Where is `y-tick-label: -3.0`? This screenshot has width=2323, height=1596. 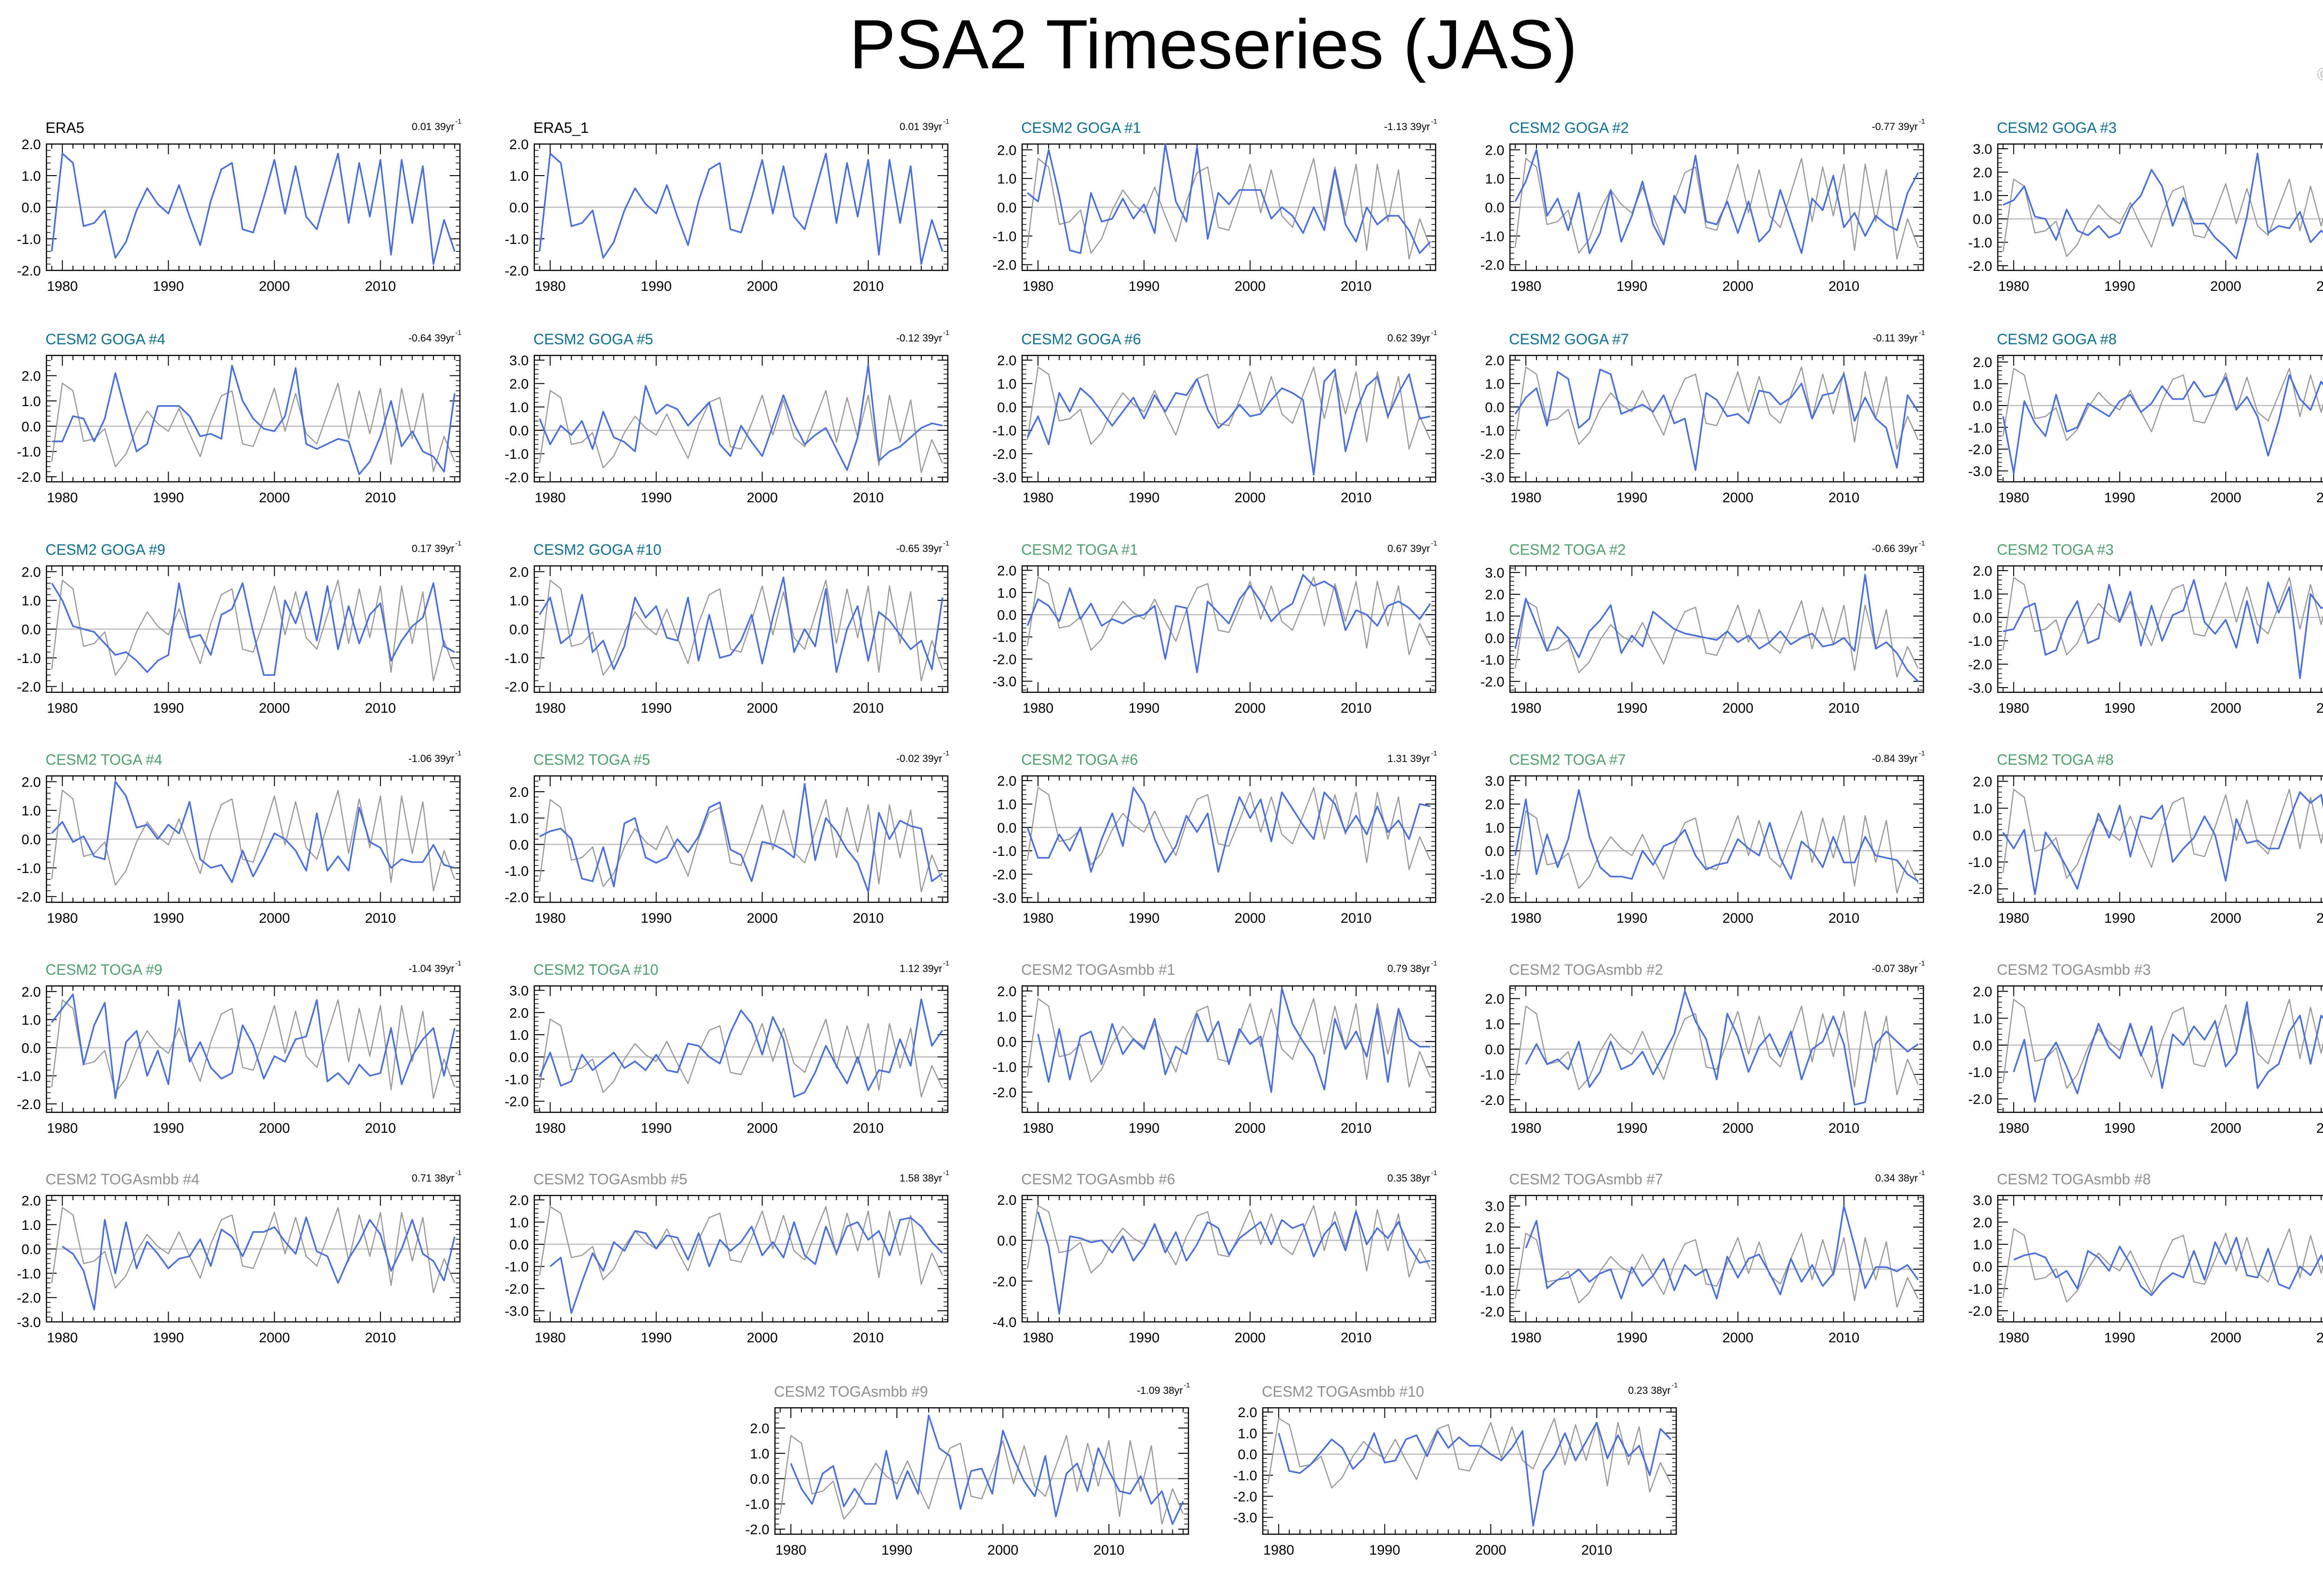
y-tick-label: -3.0 is located at coordinates (1980, 471).